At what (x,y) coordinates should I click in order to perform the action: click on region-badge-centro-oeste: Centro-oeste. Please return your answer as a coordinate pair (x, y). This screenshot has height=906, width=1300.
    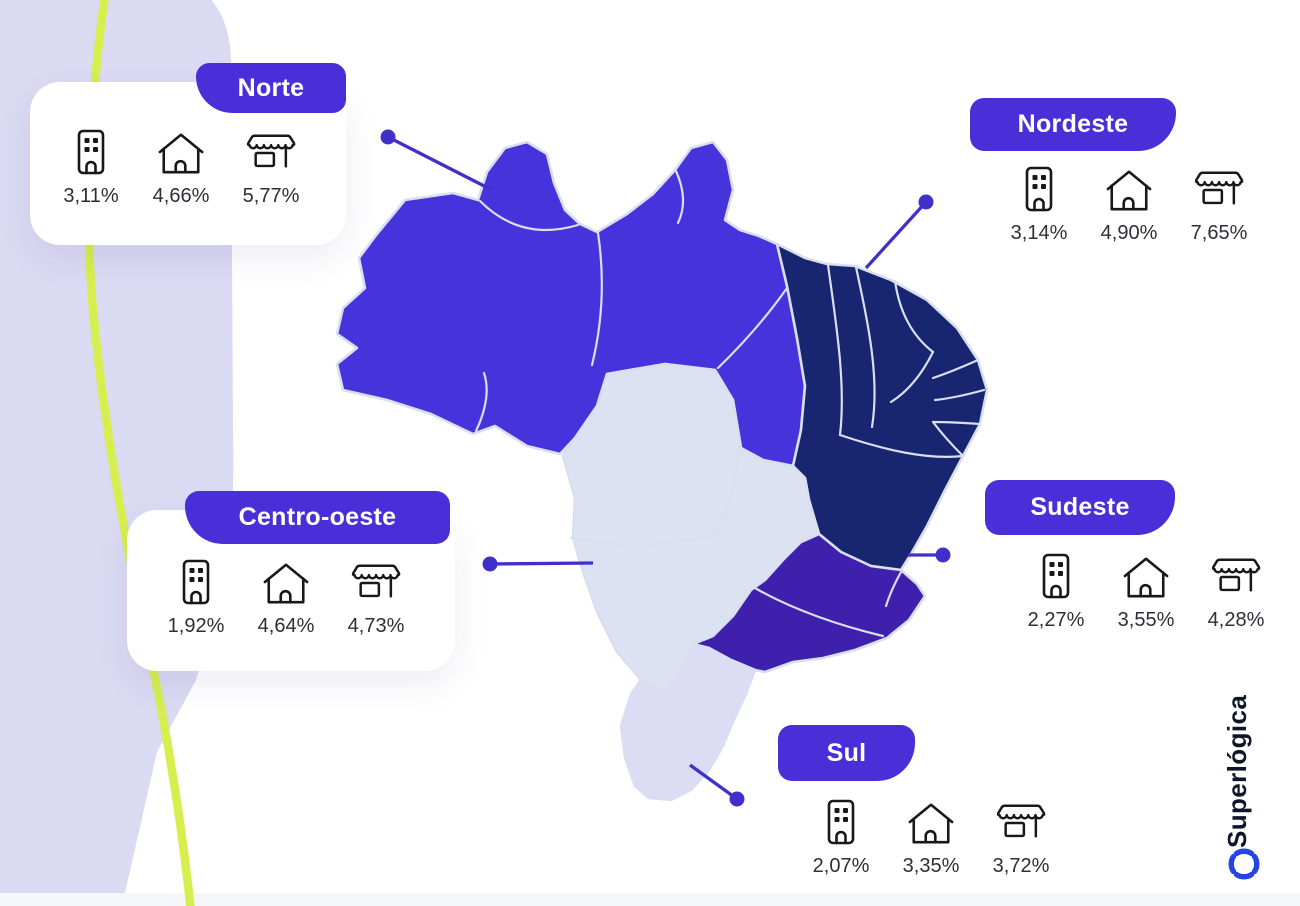
    Looking at the image, I should click on (317, 517).